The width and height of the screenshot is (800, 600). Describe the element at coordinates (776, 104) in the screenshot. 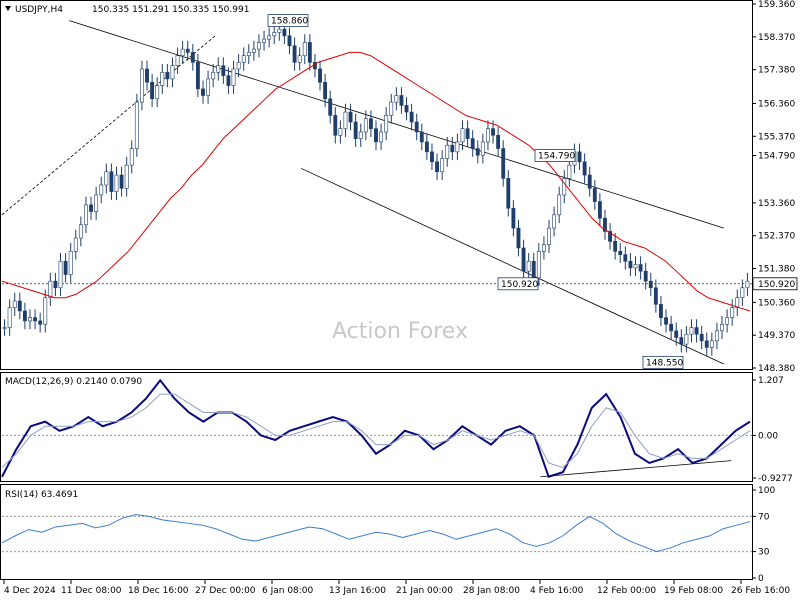

I see `price-axis-tick-label: 156.360` at that location.